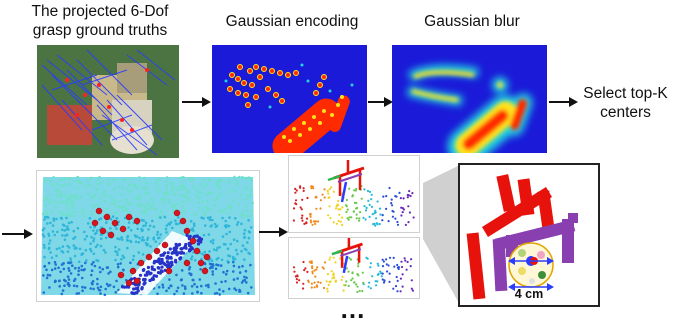  I want to click on ground-truth-photo, so click(108, 101).